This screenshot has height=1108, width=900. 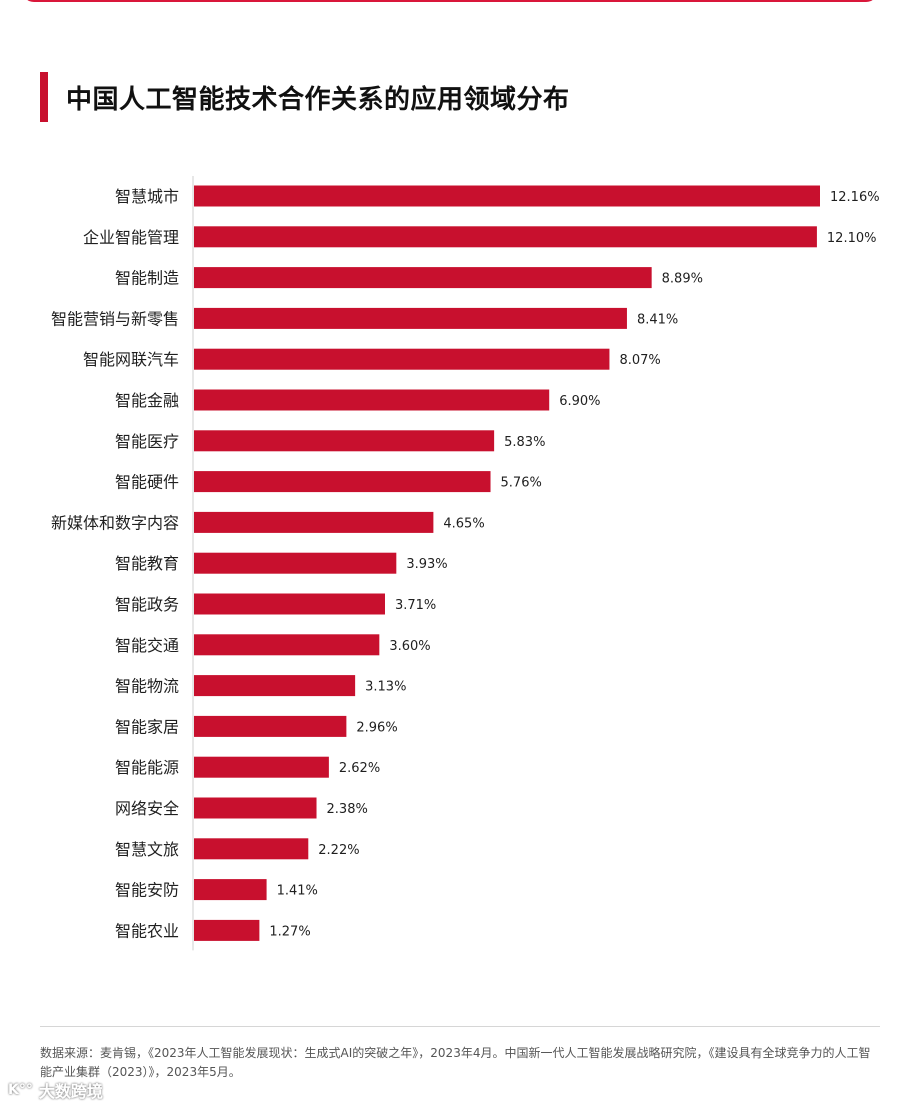 I want to click on data-label: 6.90%, so click(x=579, y=401).